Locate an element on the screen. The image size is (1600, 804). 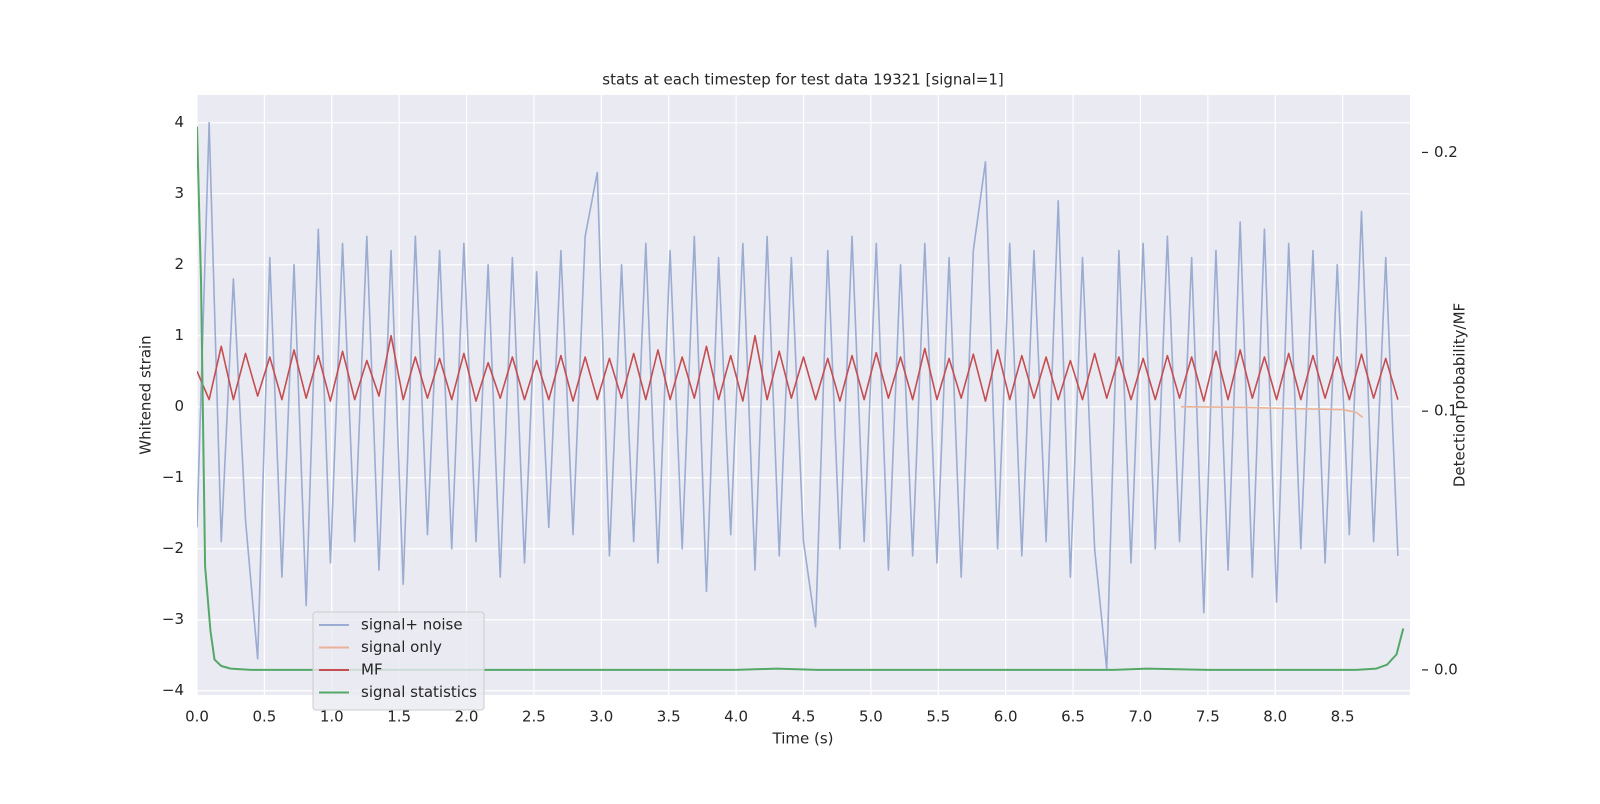
x-tick-label: 5.5 is located at coordinates (938, 717).